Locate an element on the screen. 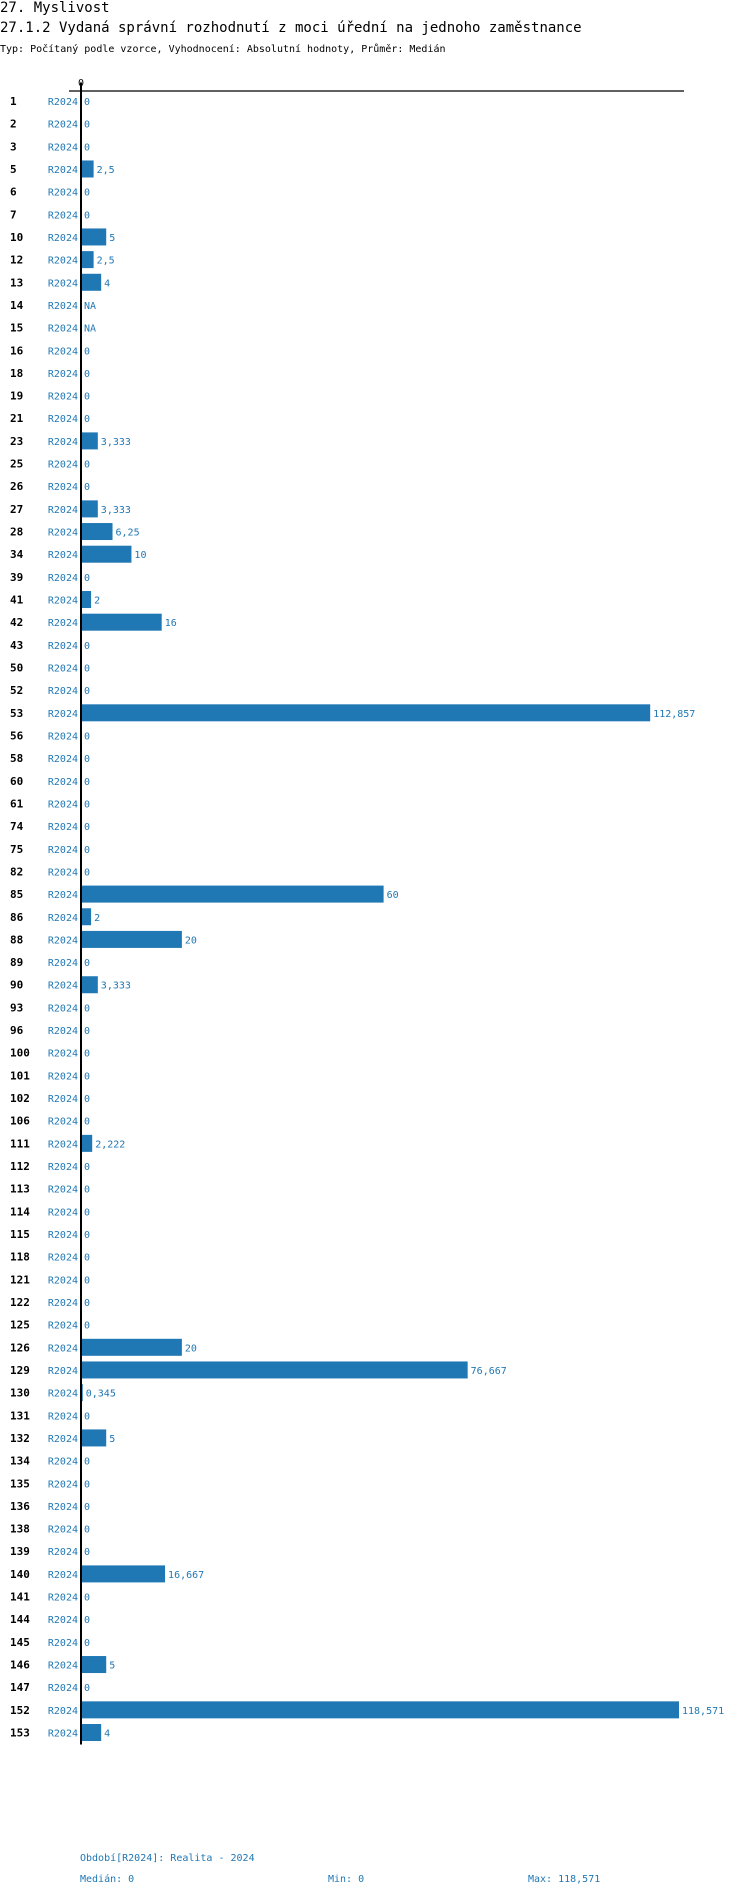 The width and height of the screenshot is (750, 1904). footer-min: Min: 0 is located at coordinates (346, 1879).